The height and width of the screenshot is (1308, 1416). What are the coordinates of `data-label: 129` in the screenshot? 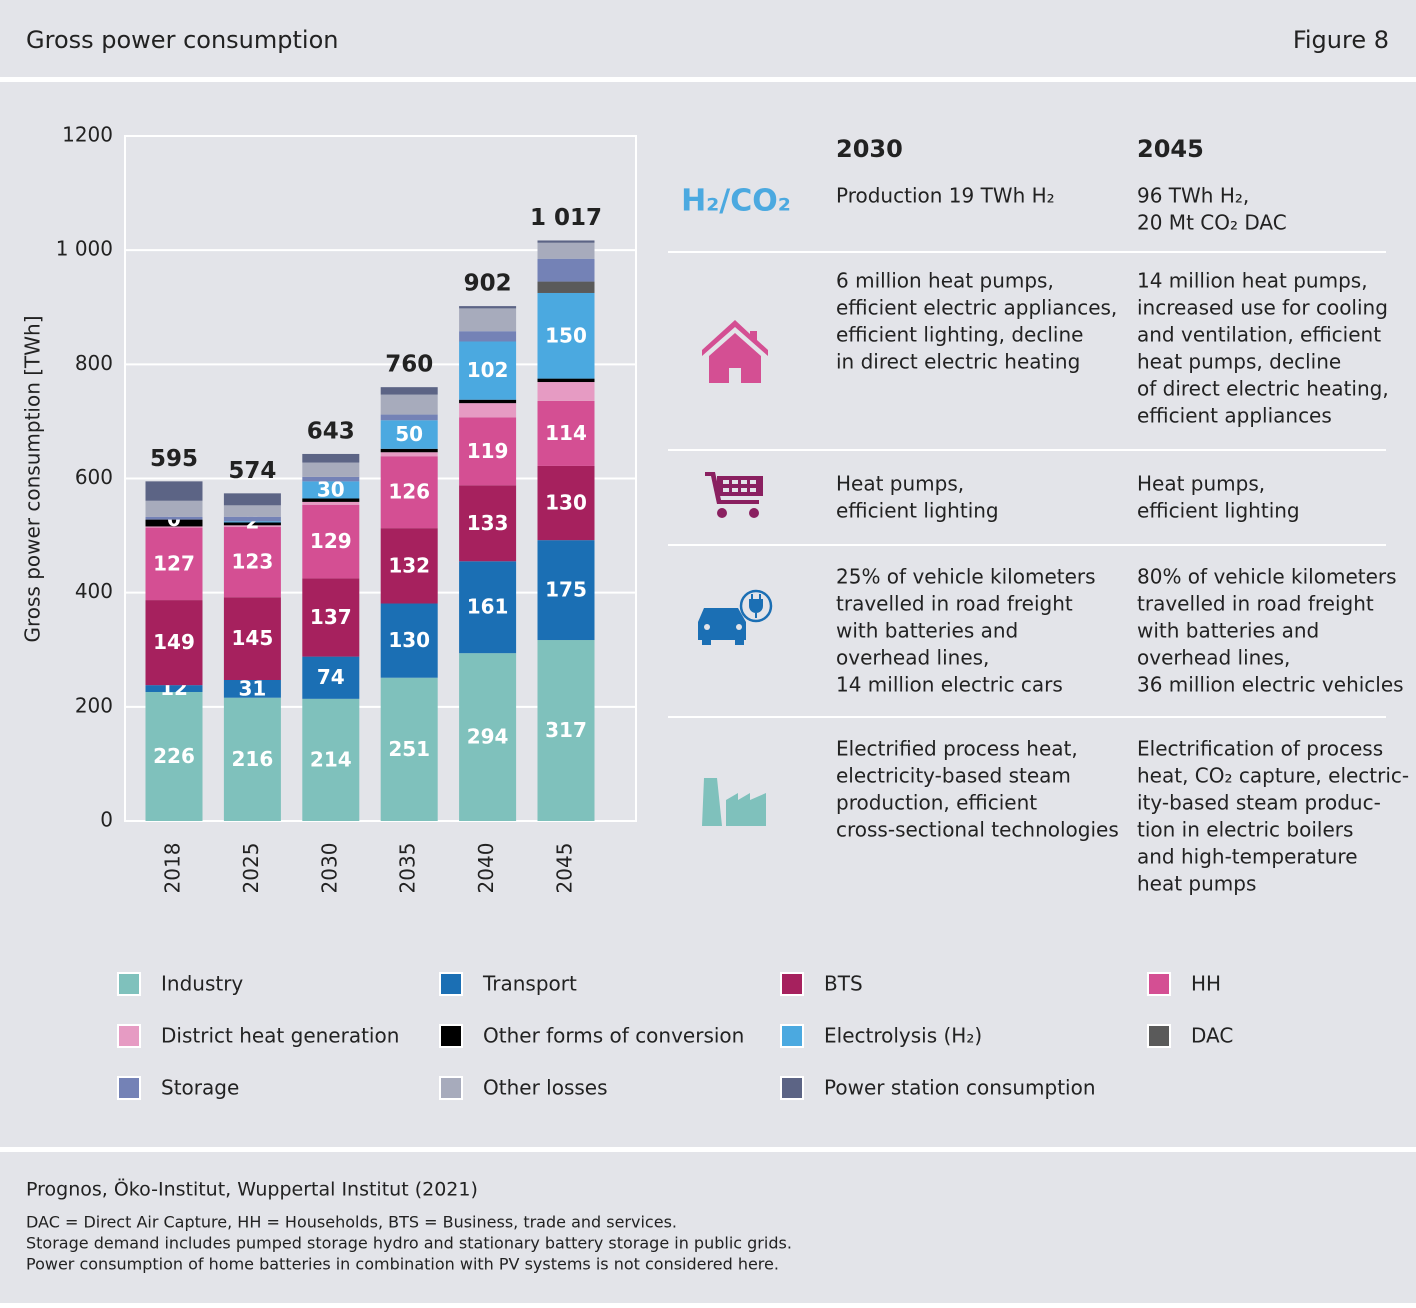 It's located at (331, 541).